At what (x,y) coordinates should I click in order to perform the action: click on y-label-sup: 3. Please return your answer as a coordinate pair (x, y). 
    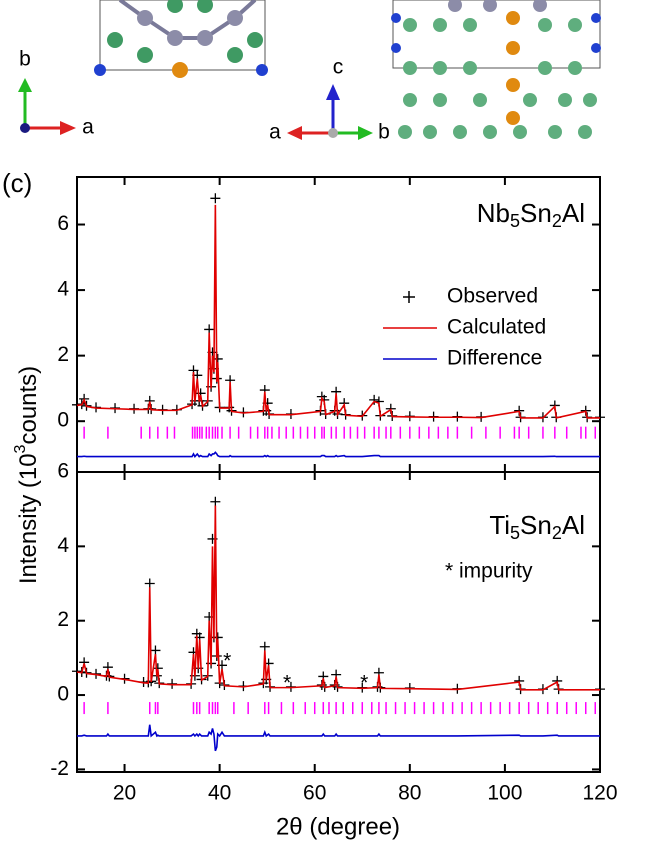
    Looking at the image, I should click on (20, 448).